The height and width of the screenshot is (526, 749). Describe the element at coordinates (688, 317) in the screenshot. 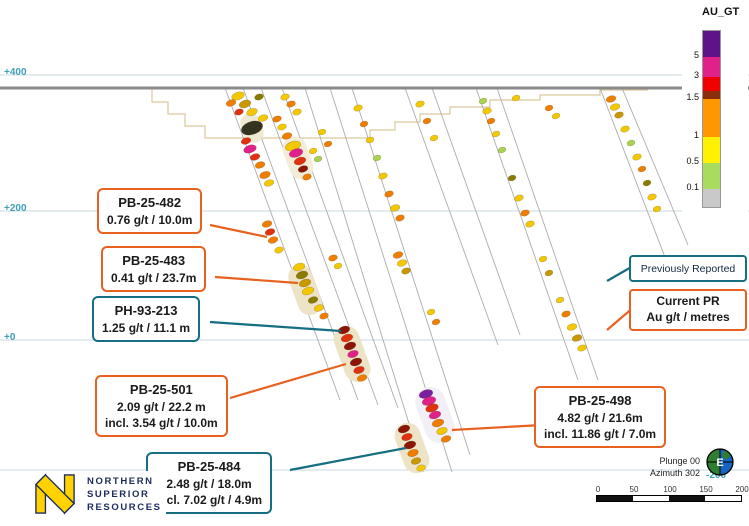

I see `current-pr-units: Au g/t / metres` at that location.